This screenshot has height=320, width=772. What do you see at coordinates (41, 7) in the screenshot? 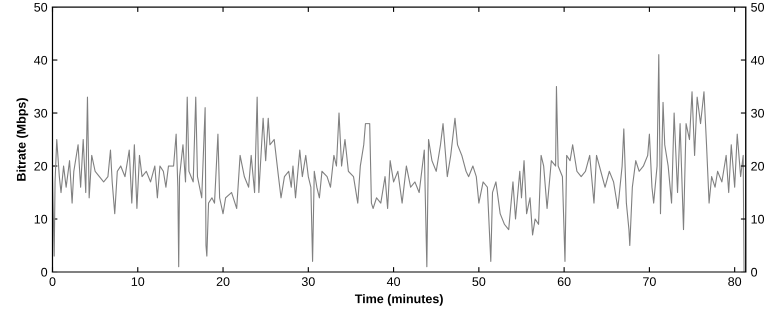
I see `y-tick-label: 50` at bounding box center [41, 7].